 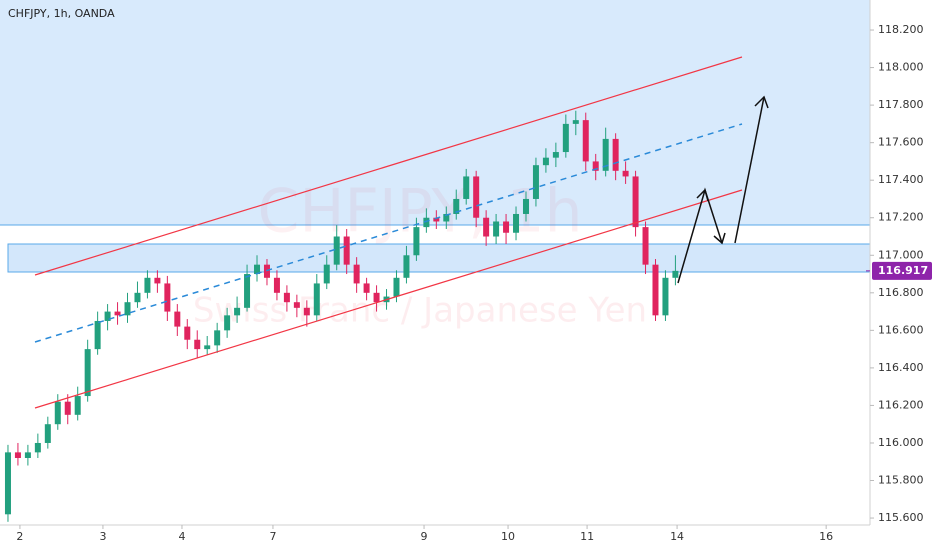 What do you see at coordinates (901, 517) in the screenshot?
I see `y-tick-label: 115.600` at bounding box center [901, 517].